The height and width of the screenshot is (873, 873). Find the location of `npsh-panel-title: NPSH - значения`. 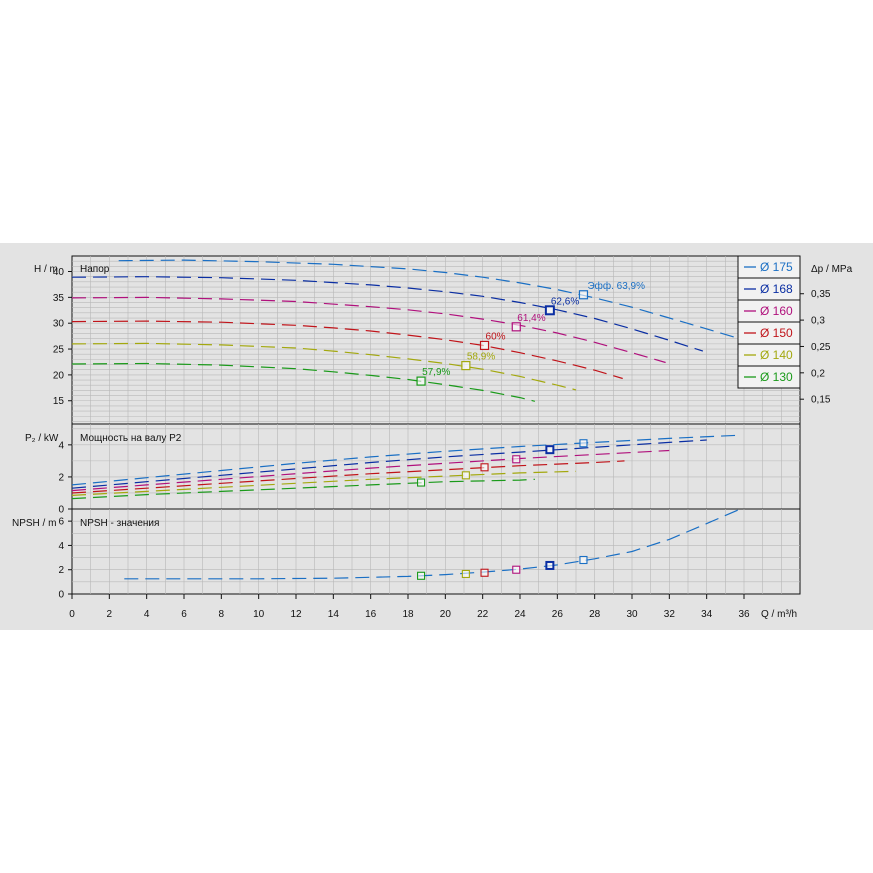

npsh-panel-title: NPSH - значения is located at coordinates (119, 523).